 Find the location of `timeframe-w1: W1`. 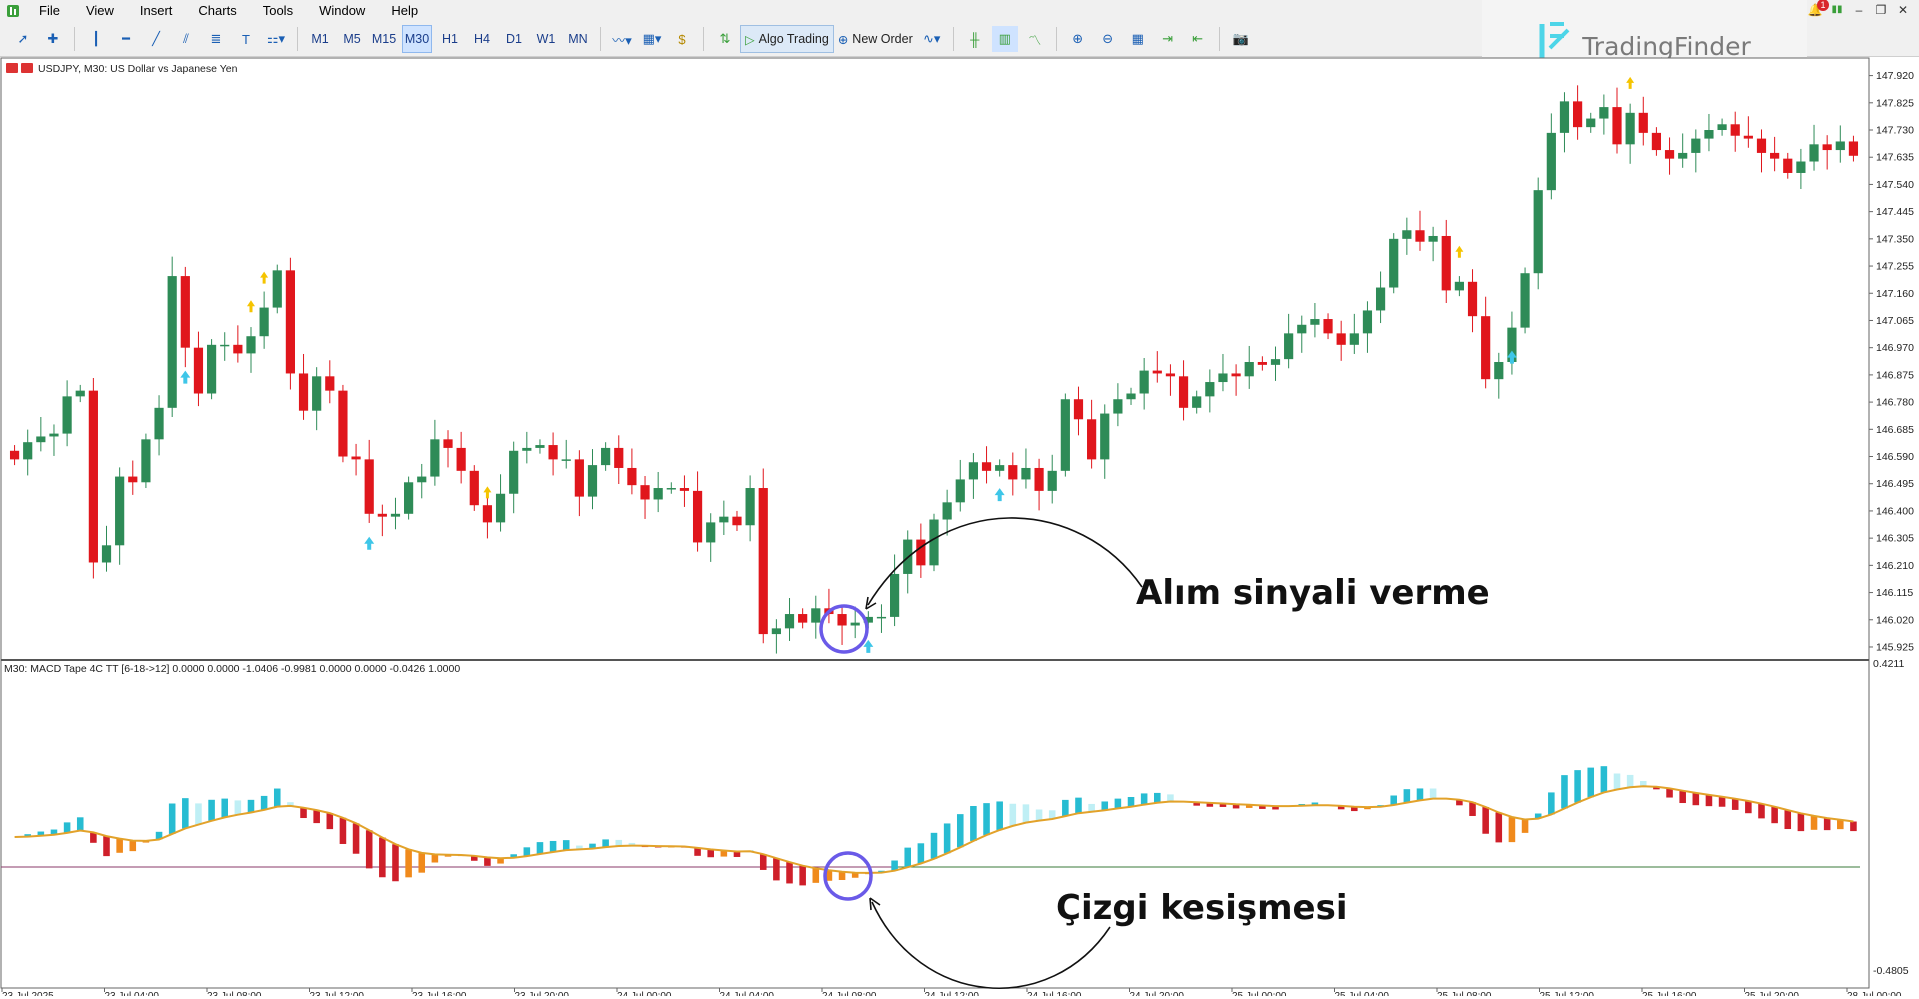

timeframe-w1: W1 is located at coordinates (546, 39).